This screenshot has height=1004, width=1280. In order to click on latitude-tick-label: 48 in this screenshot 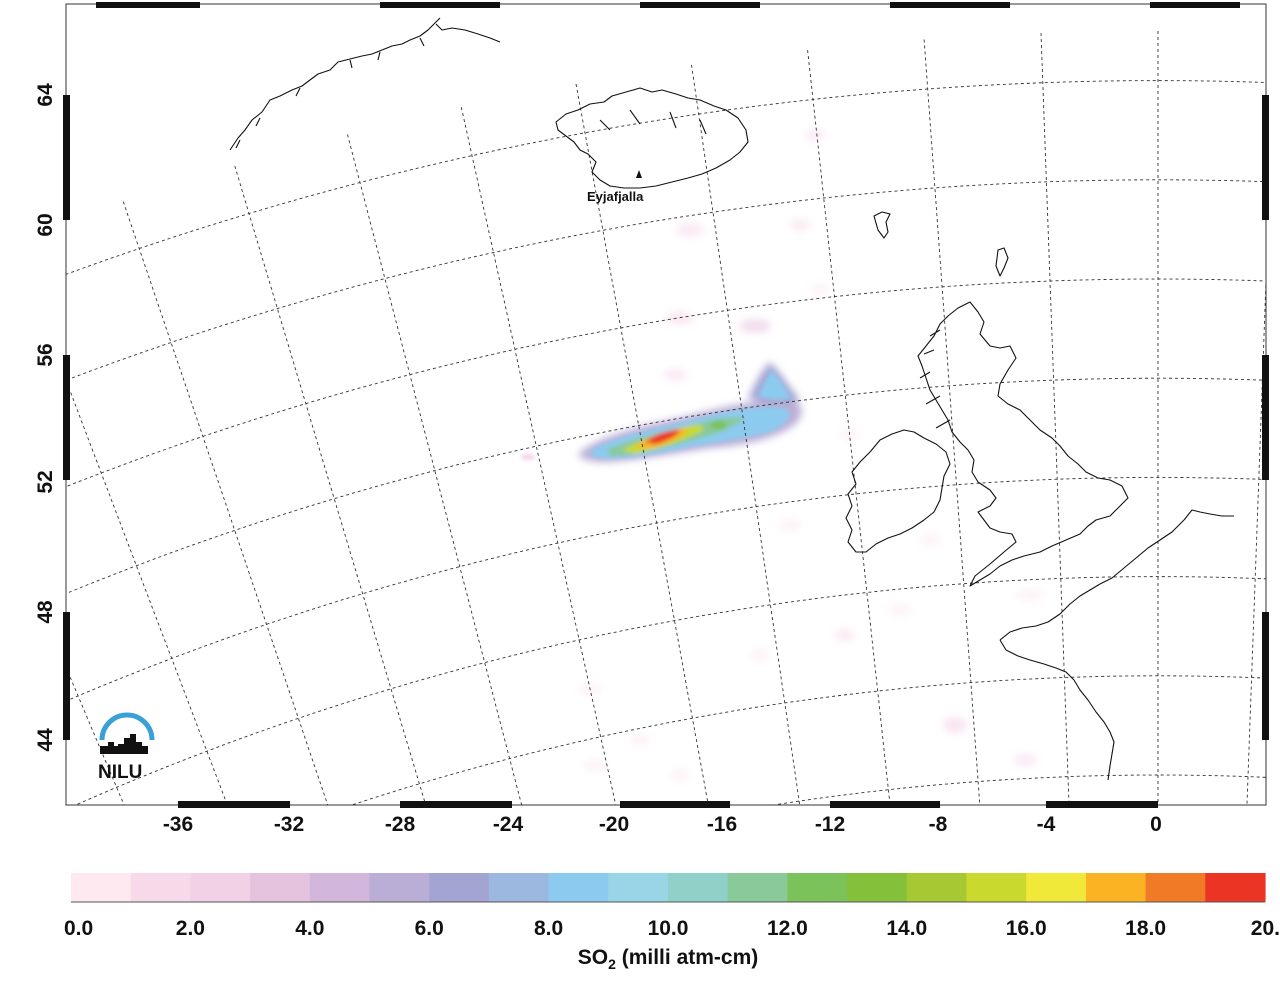, I will do `click(45, 612)`.